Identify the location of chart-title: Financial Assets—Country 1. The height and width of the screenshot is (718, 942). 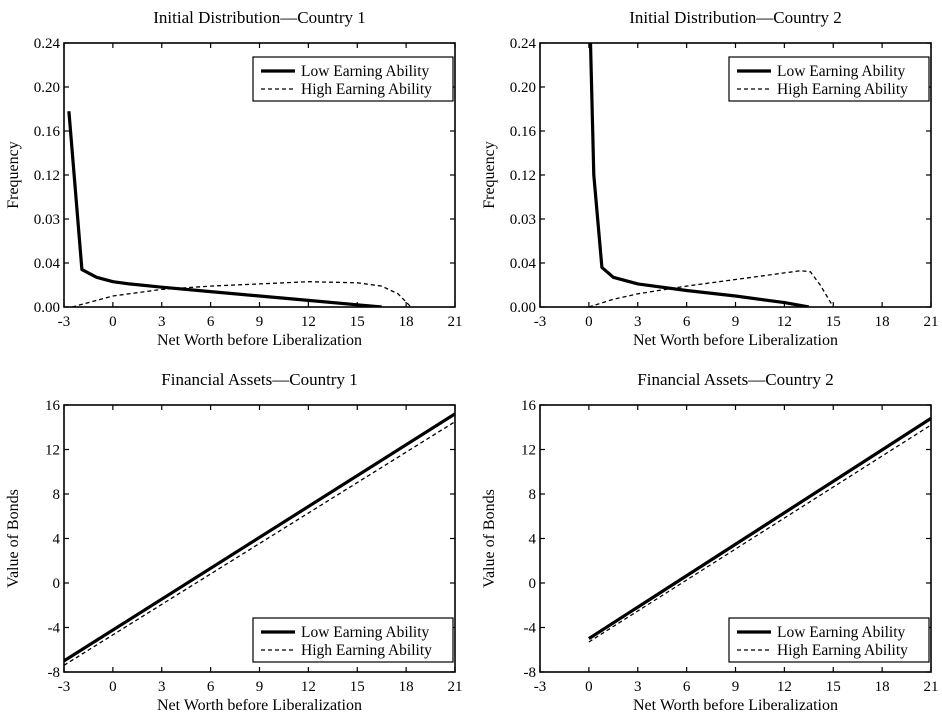
(259, 379).